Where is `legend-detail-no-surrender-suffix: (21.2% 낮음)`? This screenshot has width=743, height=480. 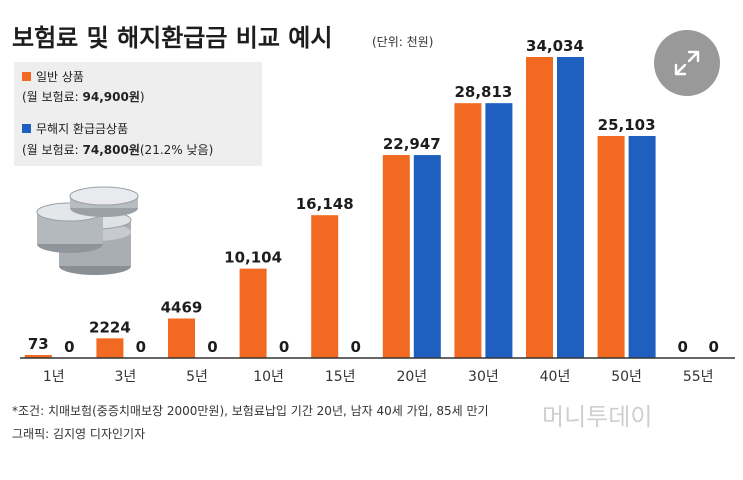 legend-detail-no-surrender-suffix: (21.2% 낮음) is located at coordinates (176, 150).